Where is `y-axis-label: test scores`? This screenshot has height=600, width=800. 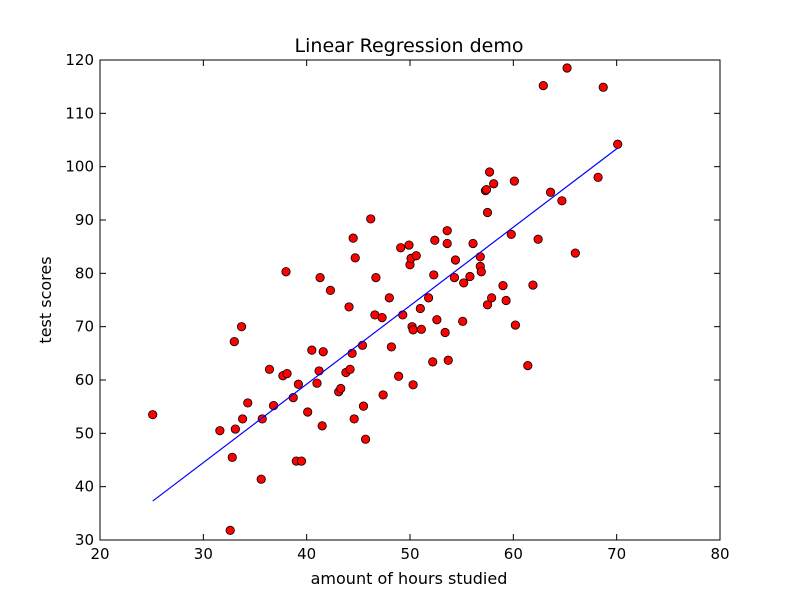 y-axis-label: test scores is located at coordinates (45, 299).